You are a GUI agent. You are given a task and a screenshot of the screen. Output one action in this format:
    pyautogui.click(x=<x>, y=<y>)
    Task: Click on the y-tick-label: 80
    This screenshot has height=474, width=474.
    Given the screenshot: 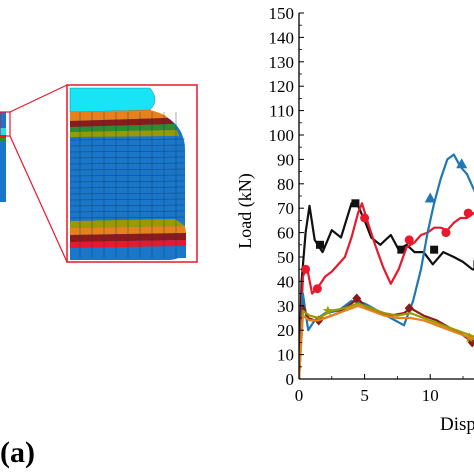 What is the action you would take?
    pyautogui.click(x=285, y=184)
    